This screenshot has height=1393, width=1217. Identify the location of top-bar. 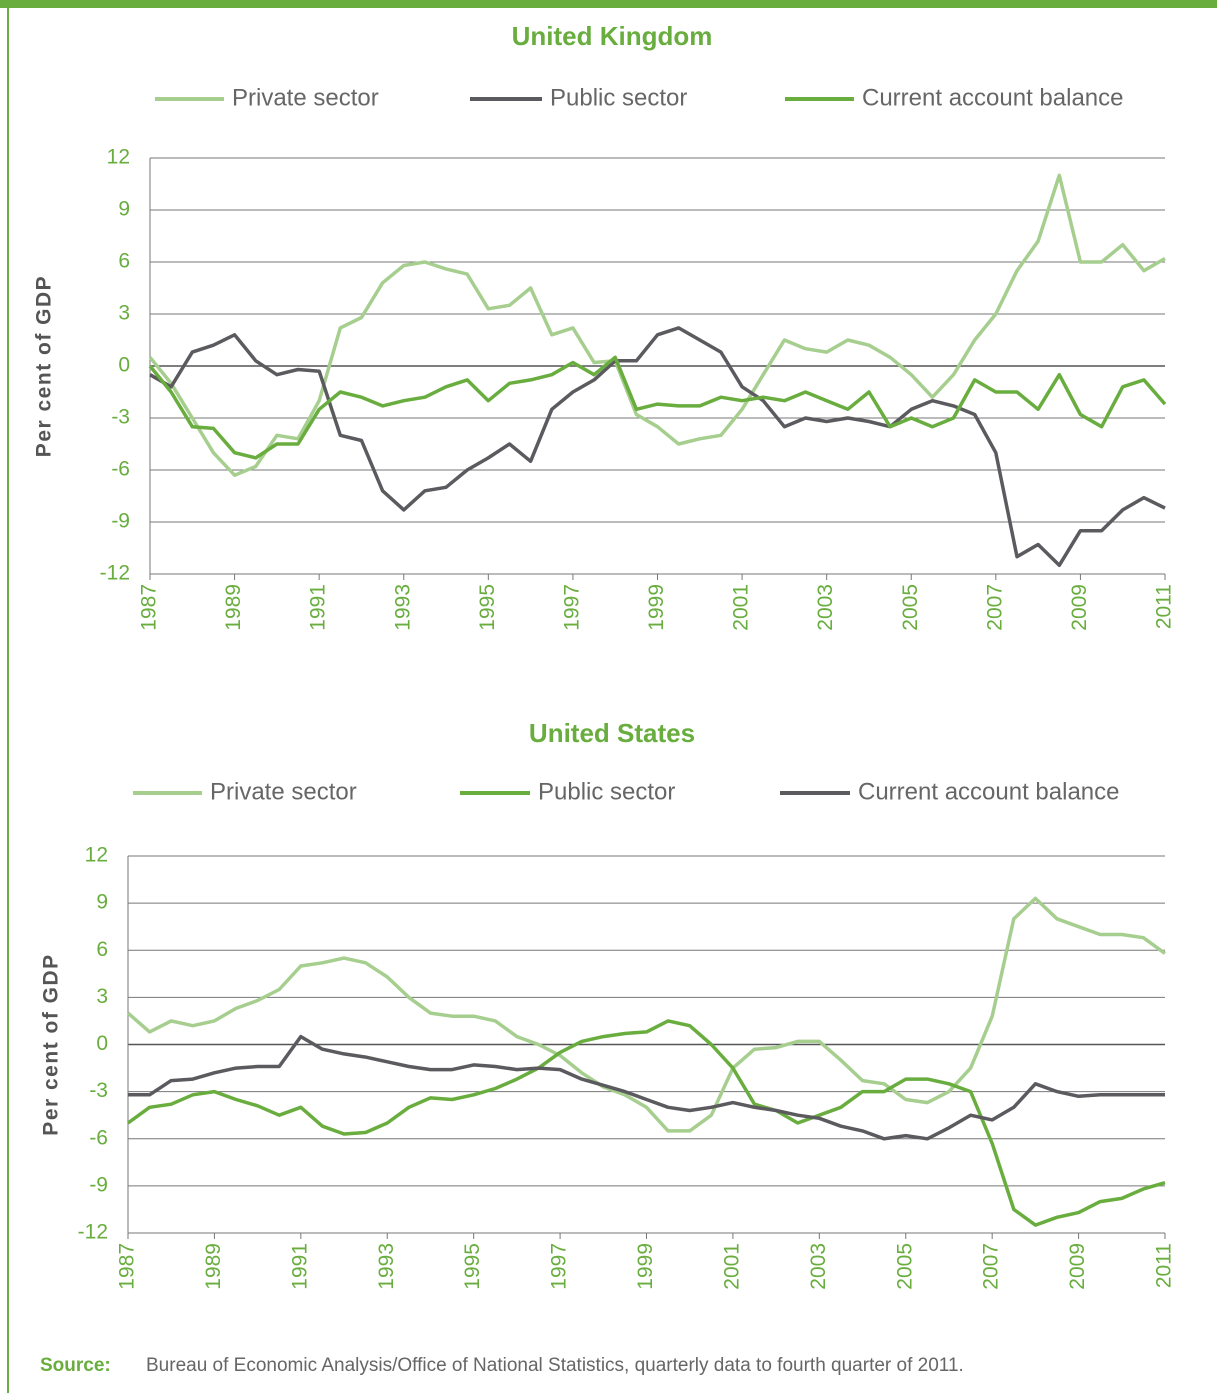
(608, 4).